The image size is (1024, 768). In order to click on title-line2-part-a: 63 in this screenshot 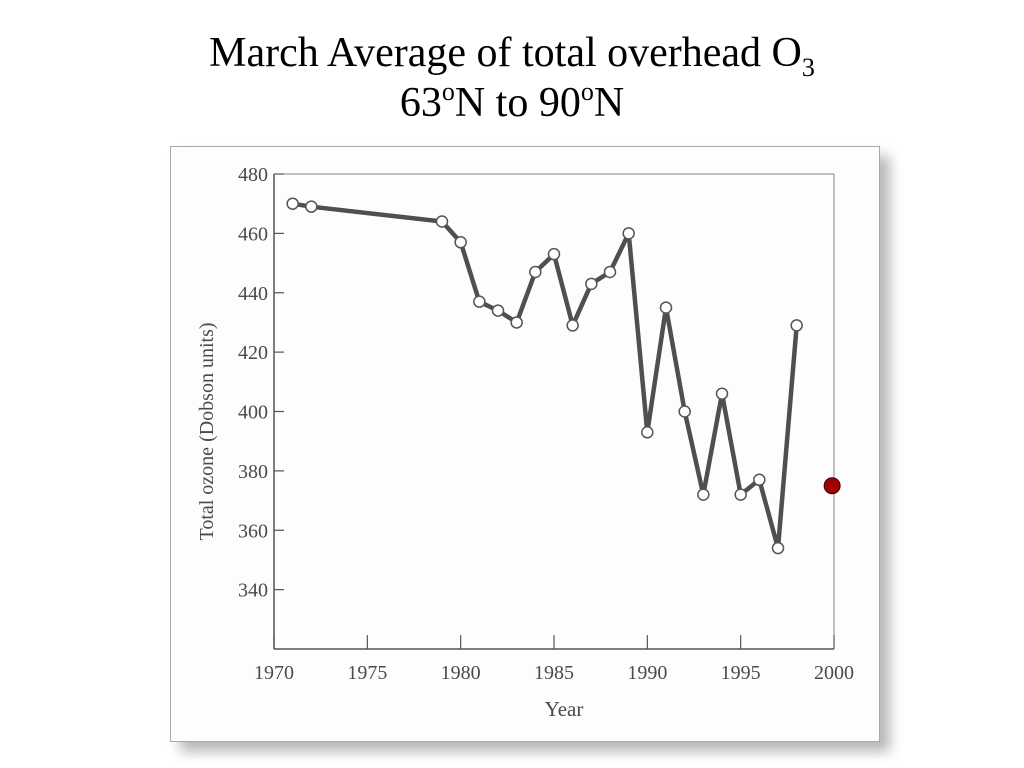, I will do `click(420, 103)`.